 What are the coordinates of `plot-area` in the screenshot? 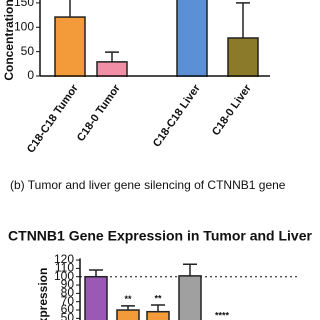 It's located at (190, 291).